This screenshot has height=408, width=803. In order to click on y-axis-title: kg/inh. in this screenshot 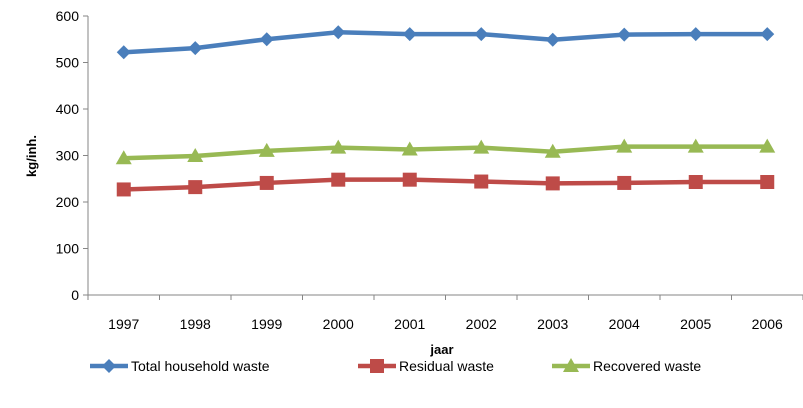, I will do `click(31, 156)`.